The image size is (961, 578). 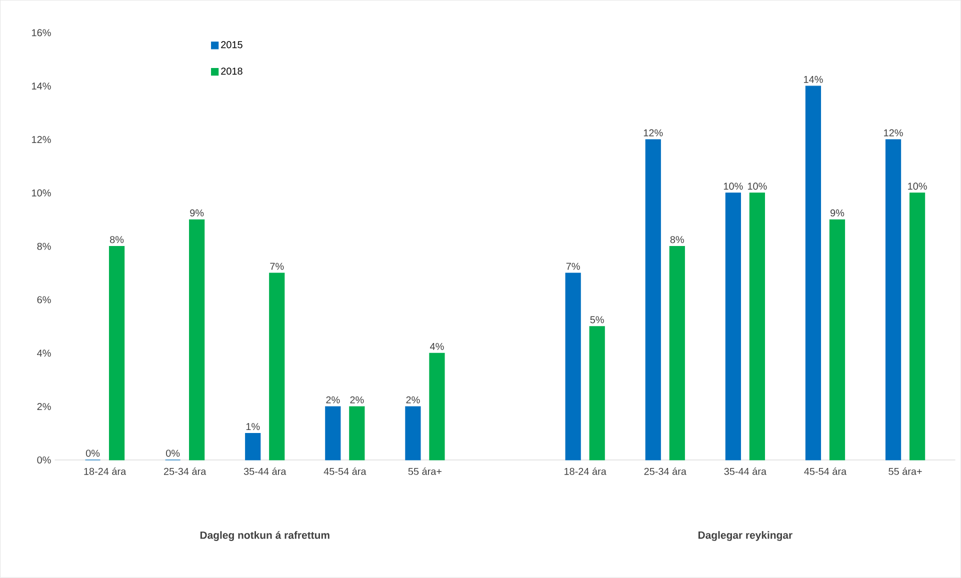 What do you see at coordinates (41, 32) in the screenshot?
I see `y-tick-label: 16%` at bounding box center [41, 32].